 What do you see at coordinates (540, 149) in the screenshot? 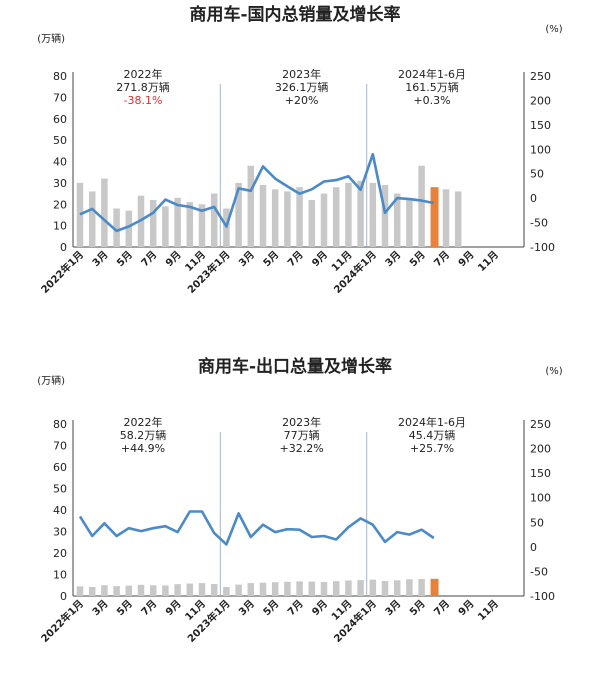
I see `right-axis-tick: 100` at bounding box center [540, 149].